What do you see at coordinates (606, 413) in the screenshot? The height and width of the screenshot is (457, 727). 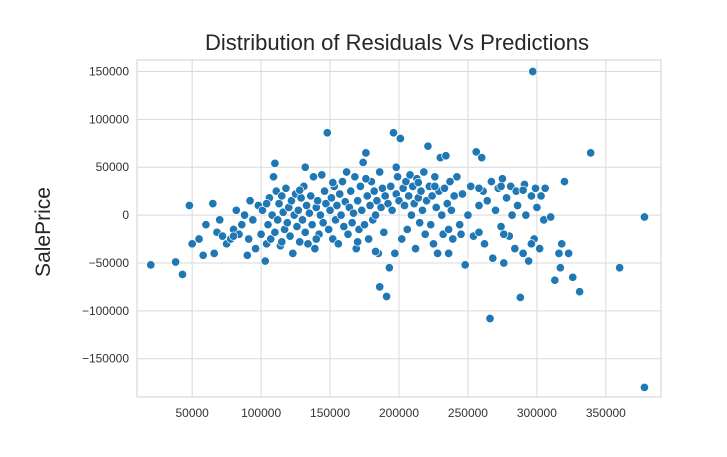 I see `x-tick-label: 350000` at bounding box center [606, 413].